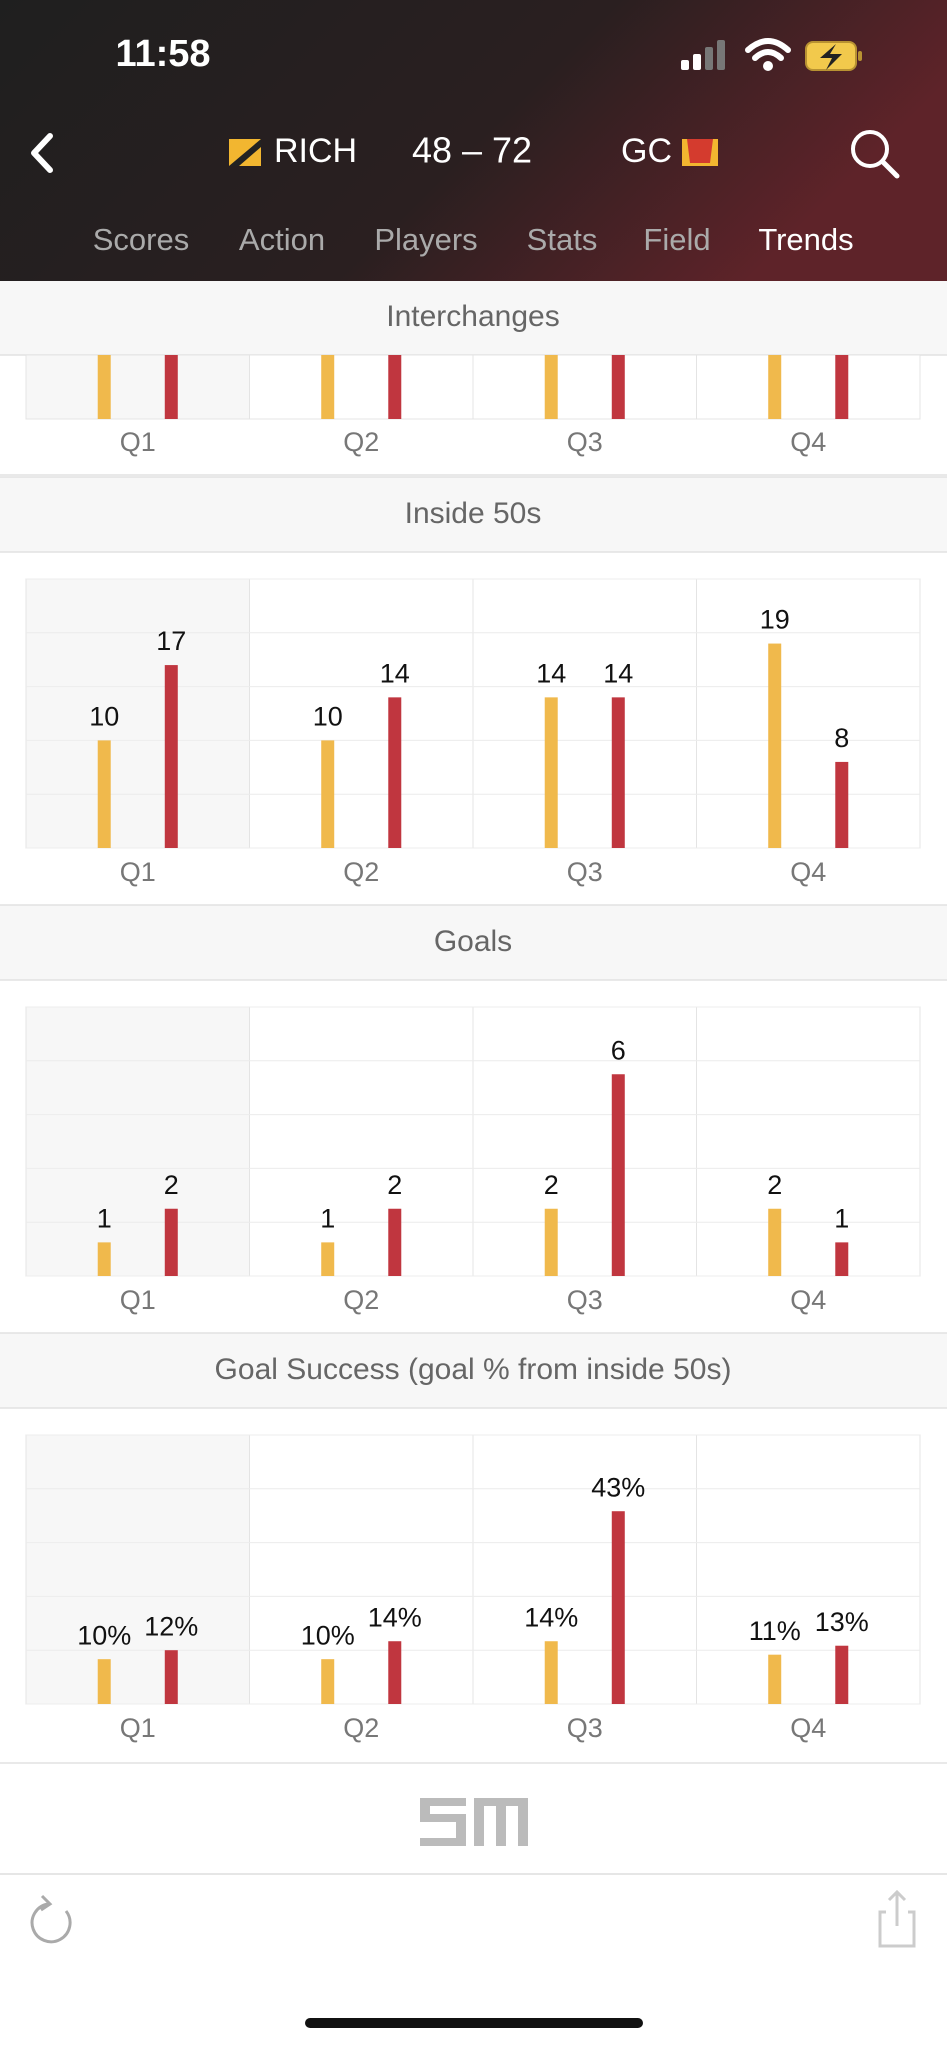 This screenshot has height=2048, width=947. What do you see at coordinates (472, 316) in the screenshot?
I see `section-title: Interchanges` at bounding box center [472, 316].